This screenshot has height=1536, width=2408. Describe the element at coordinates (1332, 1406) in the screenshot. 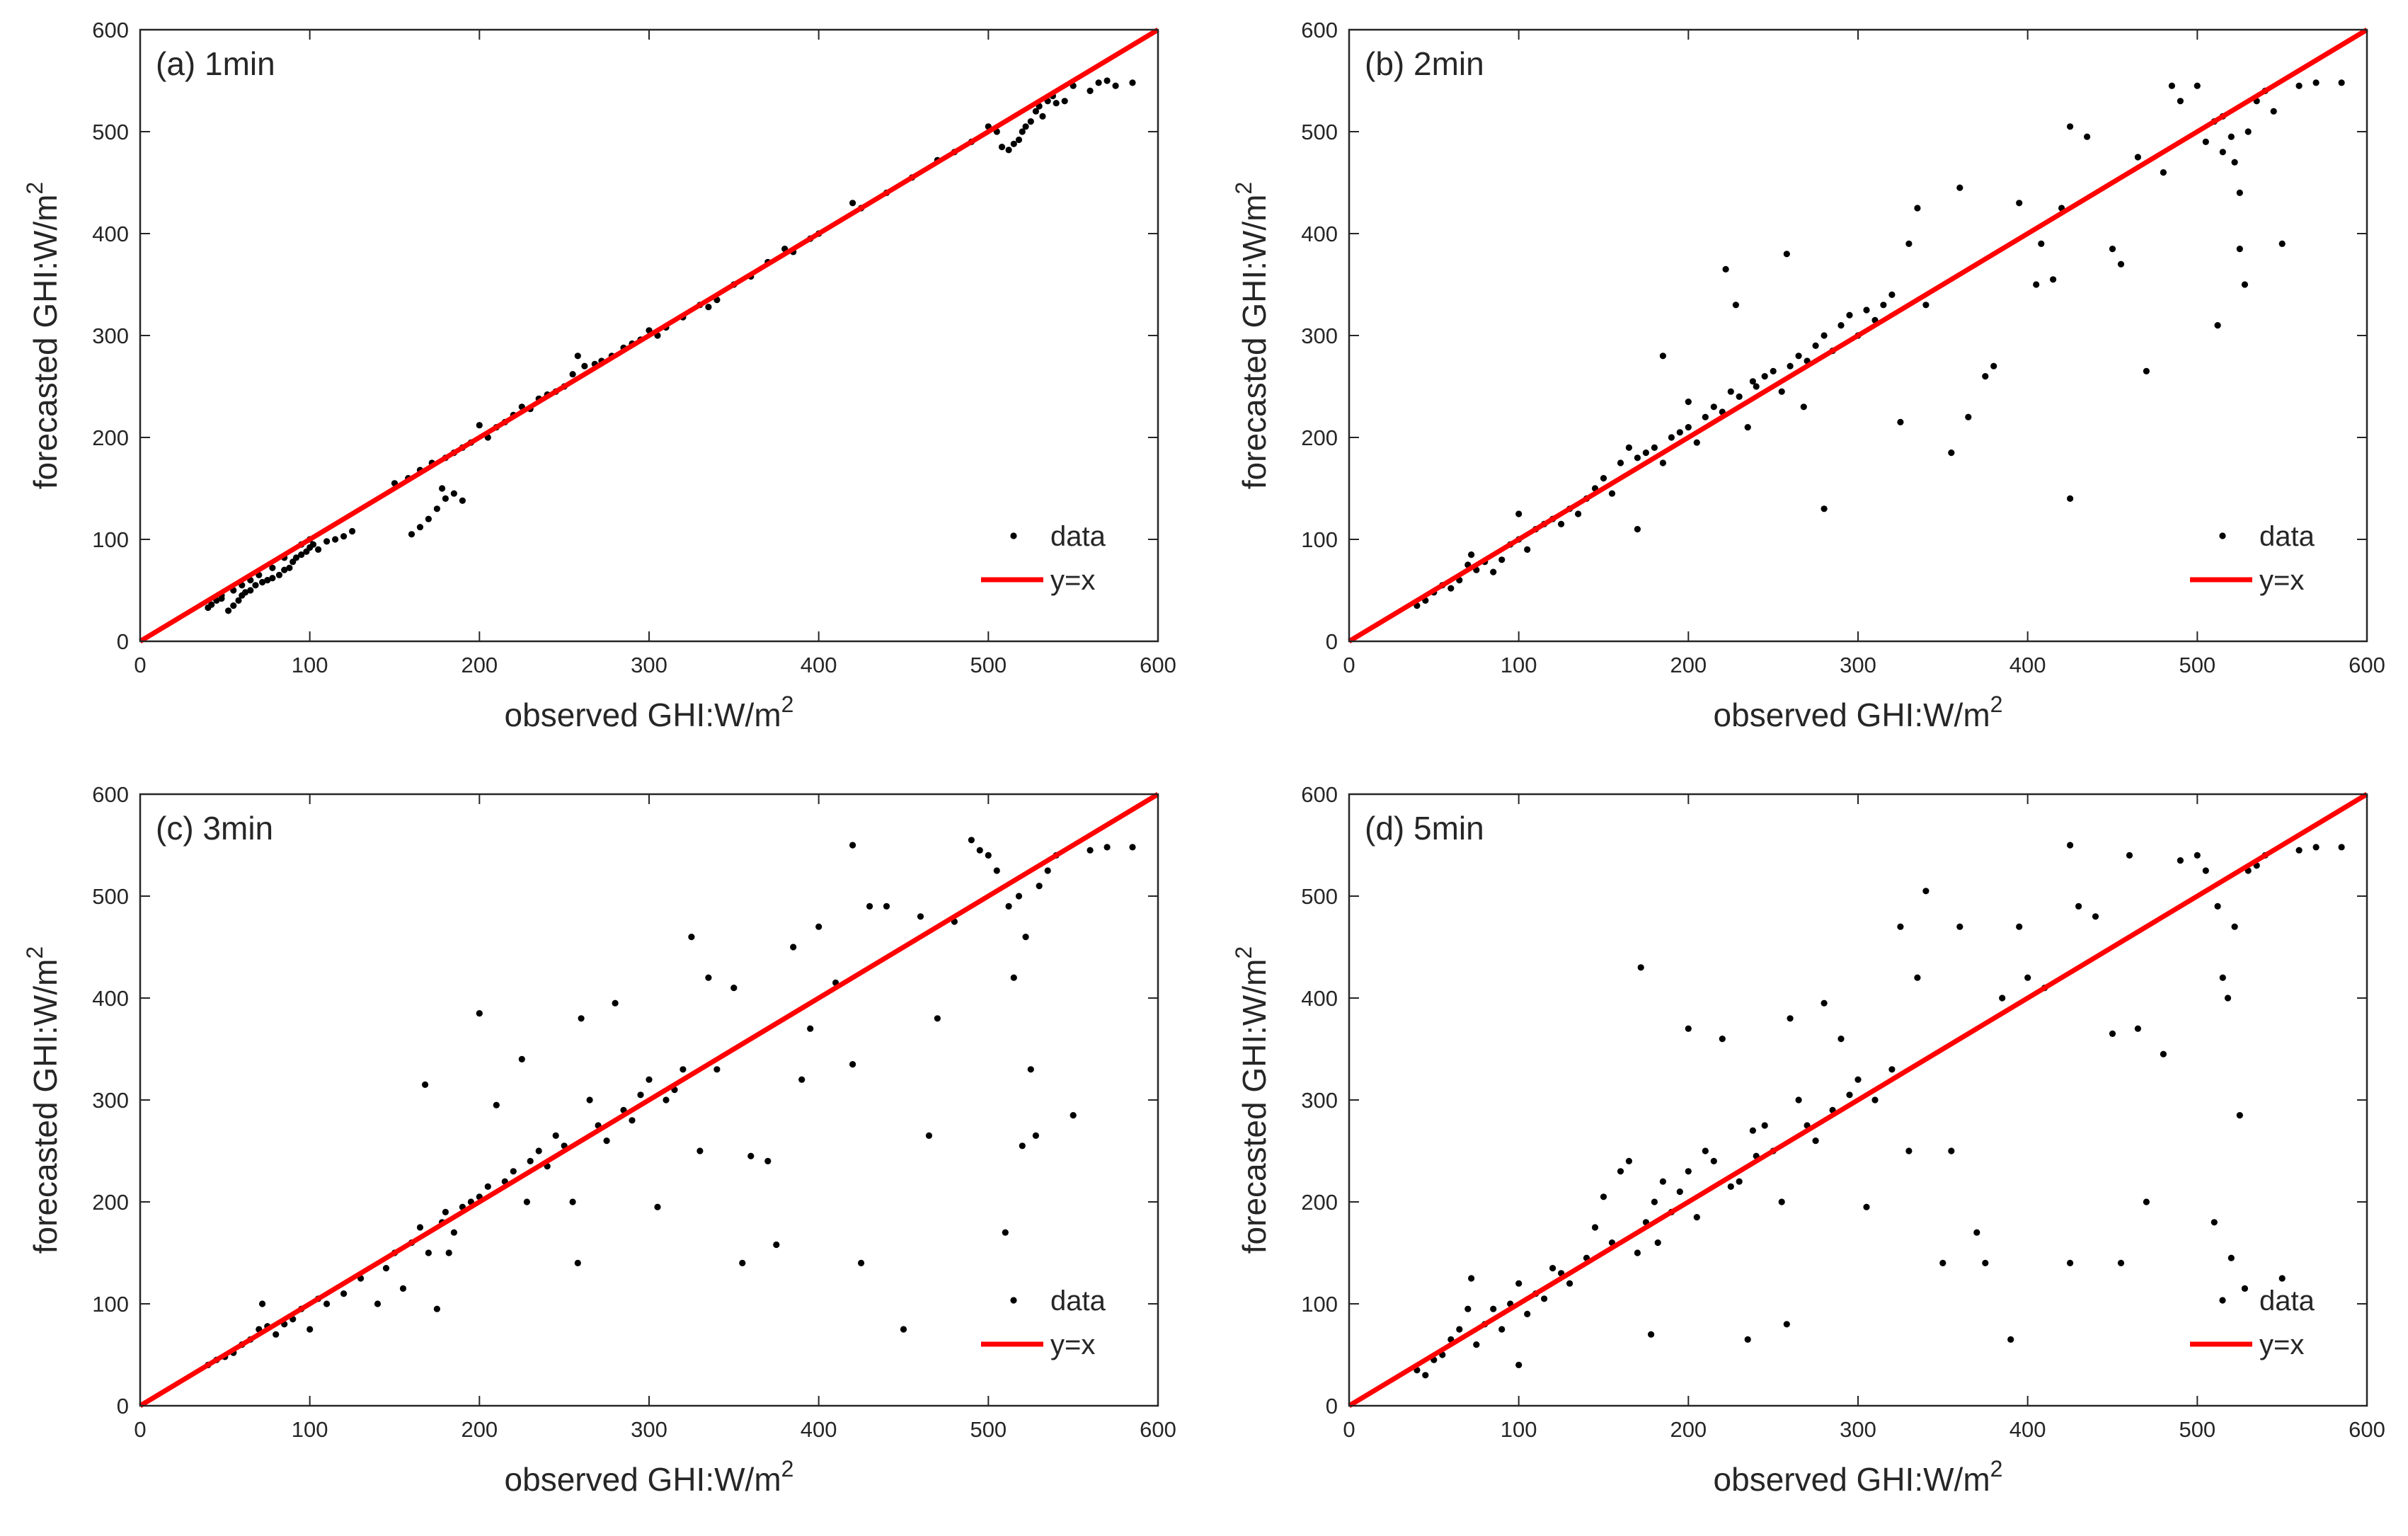

I see `y-tick-label: 0` at that location.